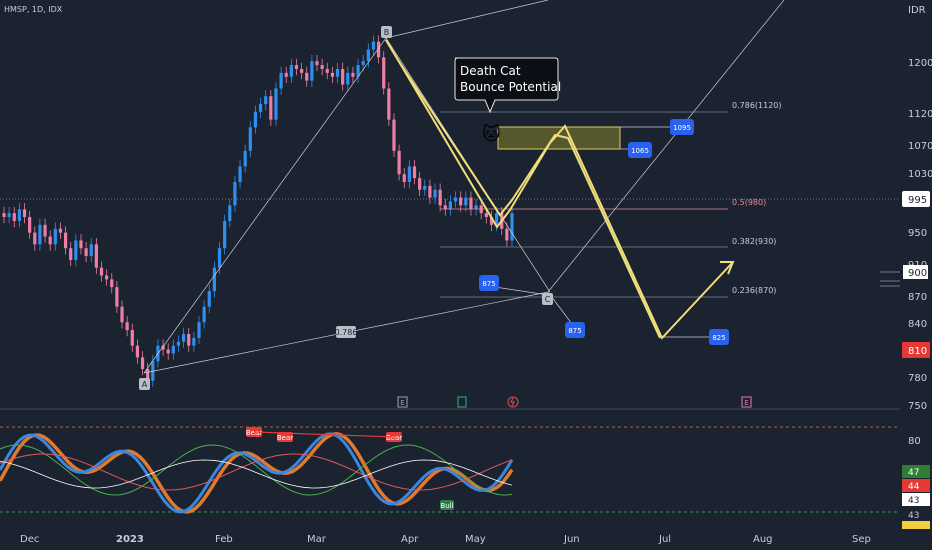 Image resolution: width=932 pixels, height=550 pixels. What do you see at coordinates (130, 539) in the screenshot?
I see `time-label-2023: 2023` at bounding box center [130, 539].